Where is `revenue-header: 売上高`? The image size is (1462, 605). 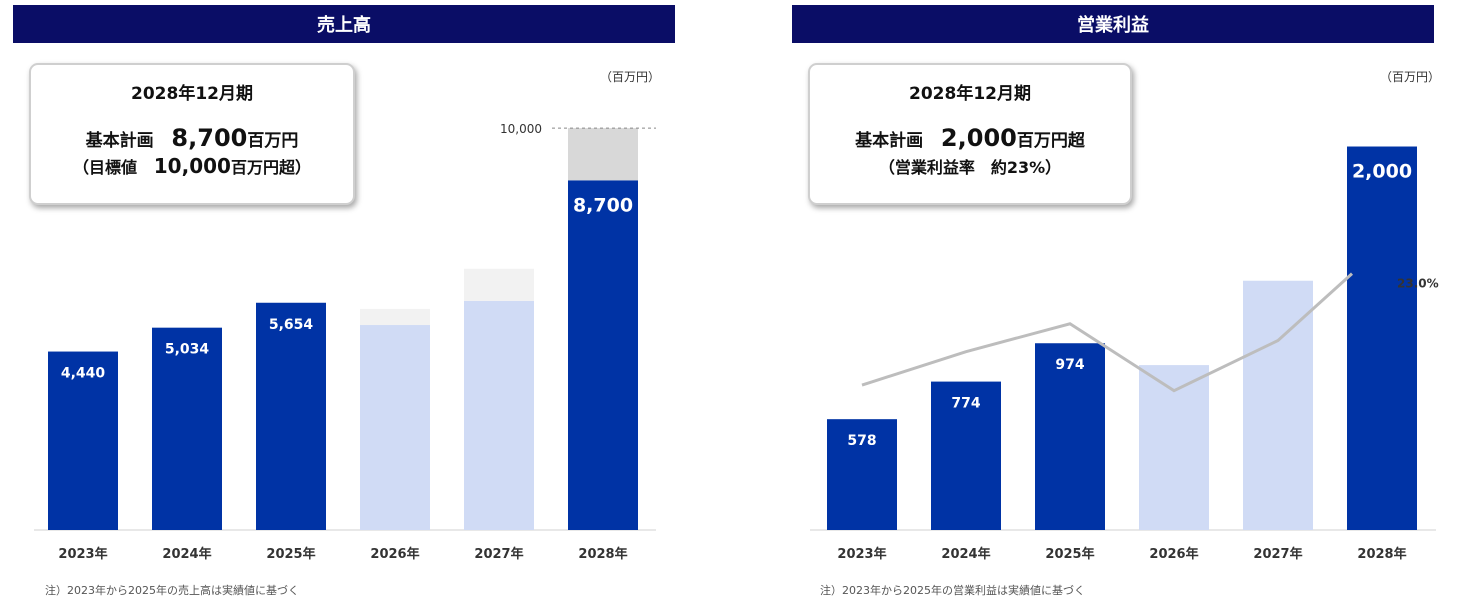
revenue-header: 売上高 is located at coordinates (344, 24).